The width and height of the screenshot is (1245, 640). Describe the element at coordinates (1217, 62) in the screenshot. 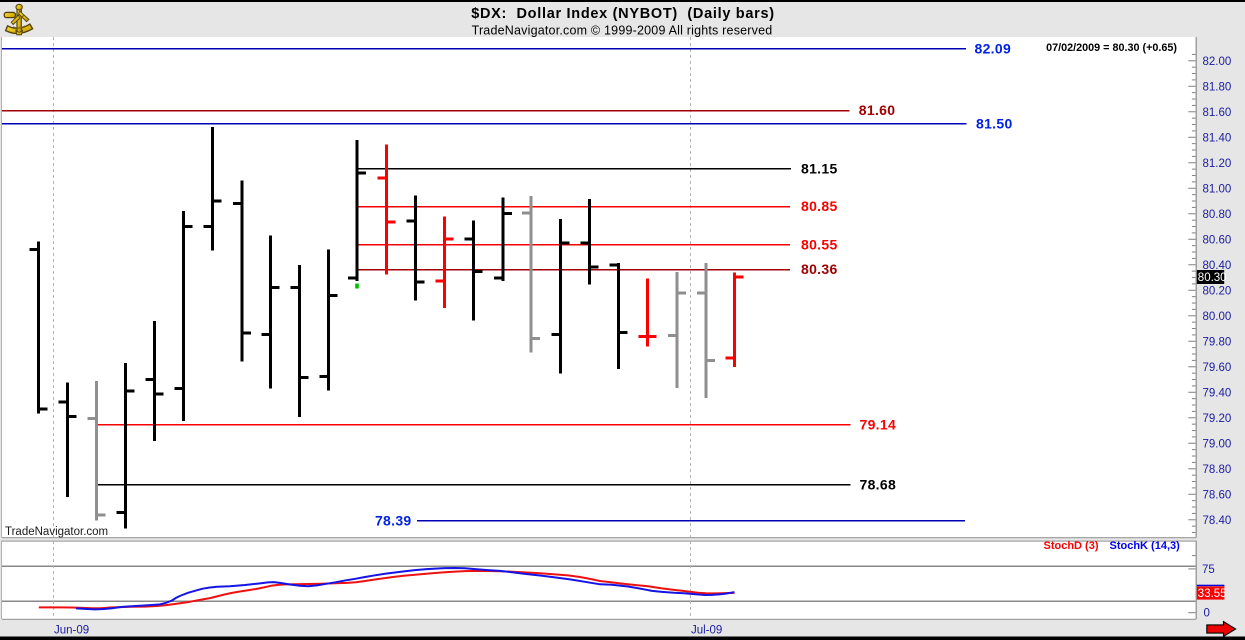

I see `svg-text: 82.00` at that location.